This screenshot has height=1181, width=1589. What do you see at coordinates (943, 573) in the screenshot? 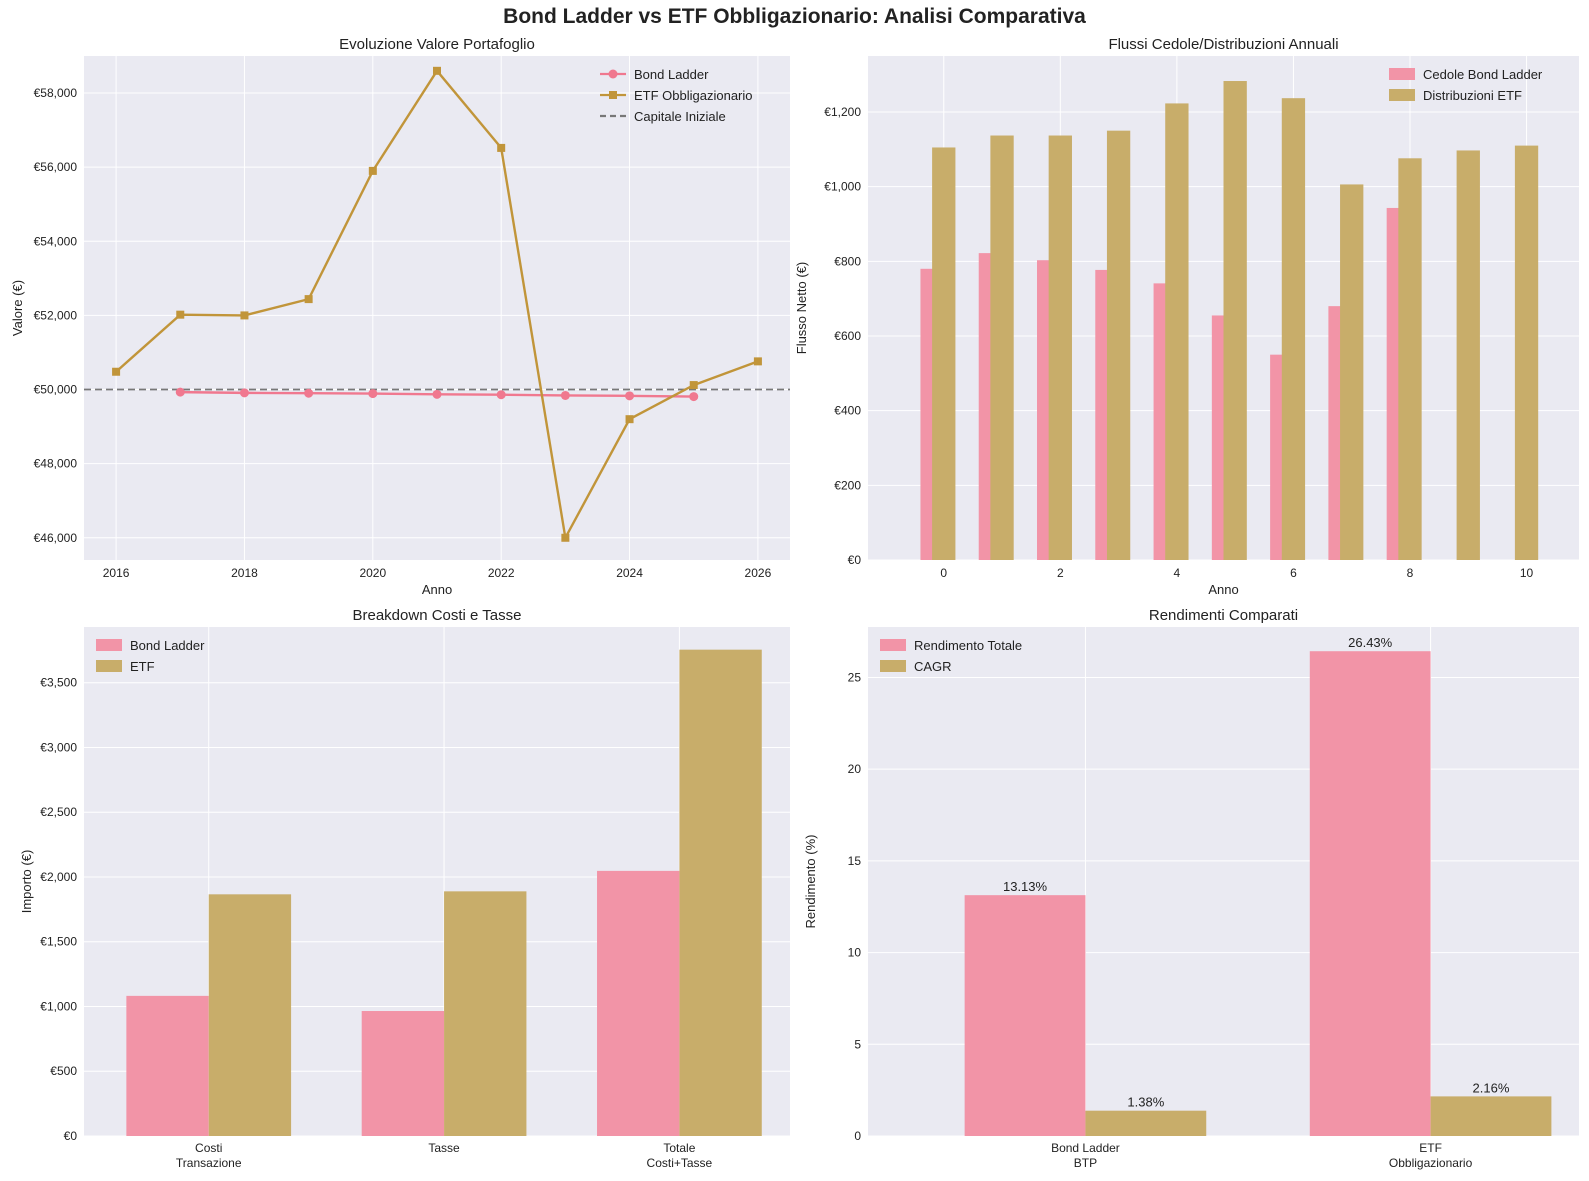
I see `x-tick-label: 0` at bounding box center [943, 573].